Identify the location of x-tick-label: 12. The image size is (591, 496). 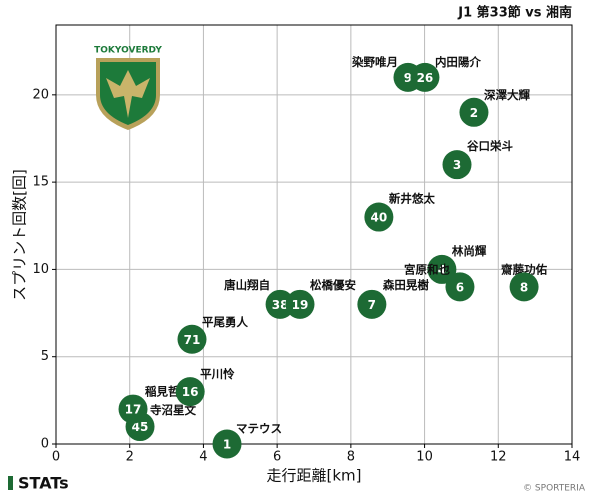
(498, 457).